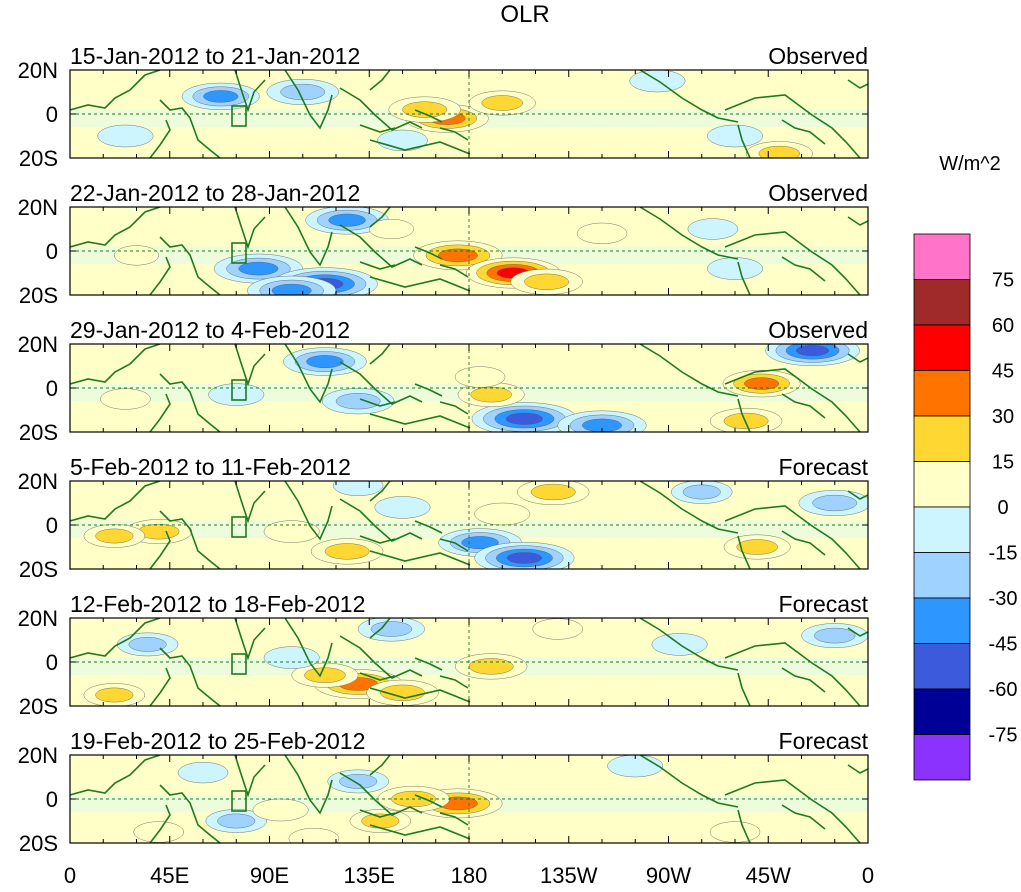 This screenshot has height=892, width=1021. I want to click on panel-period: 15-Jan-2012 to 21-Jan-2012, so click(215, 56).